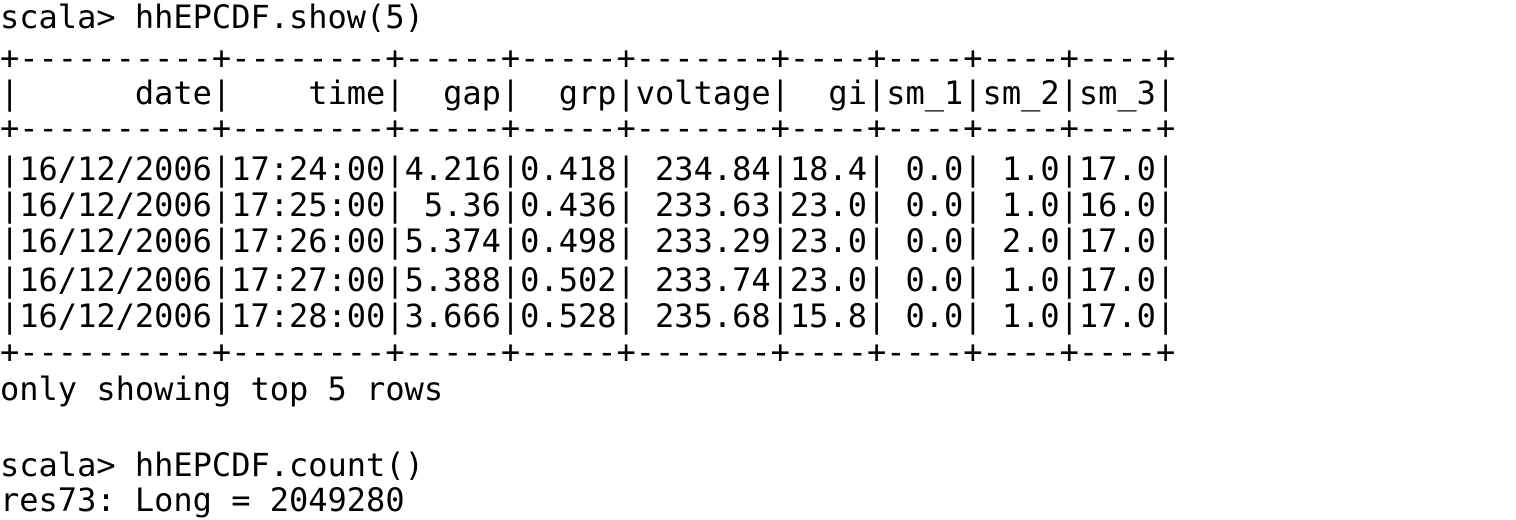 Image resolution: width=1516 pixels, height=520 pixels. What do you see at coordinates (202, 500) in the screenshot?
I see `result-line: res73: Long = 2049280` at bounding box center [202, 500].